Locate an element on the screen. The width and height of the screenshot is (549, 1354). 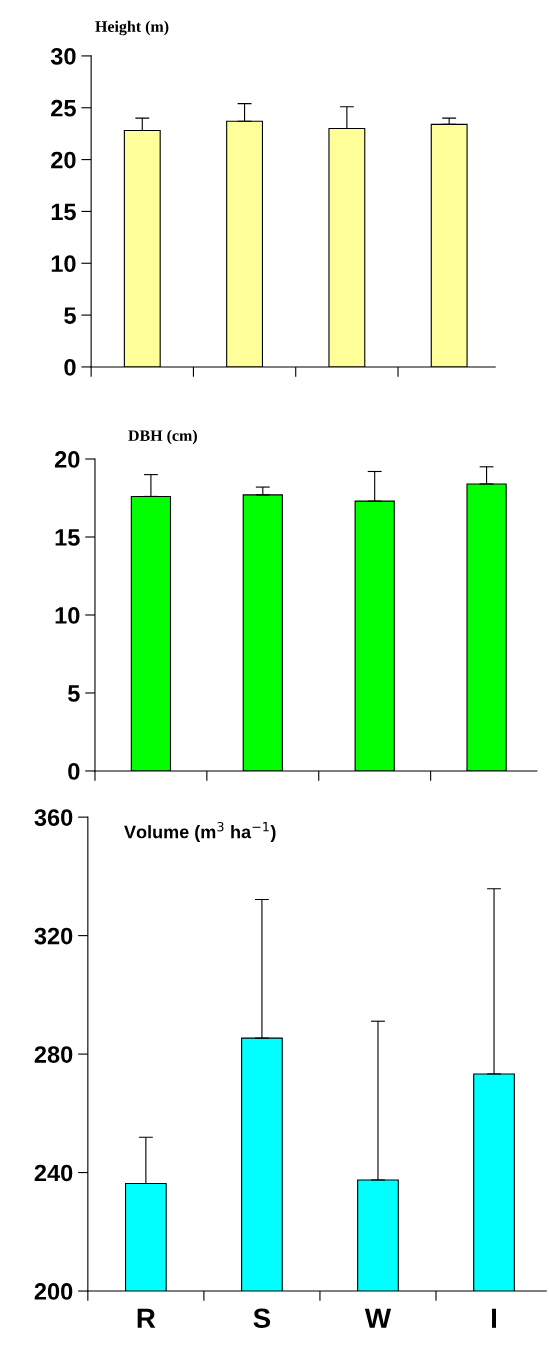
x-tick-label: I is located at coordinates (494, 1318).